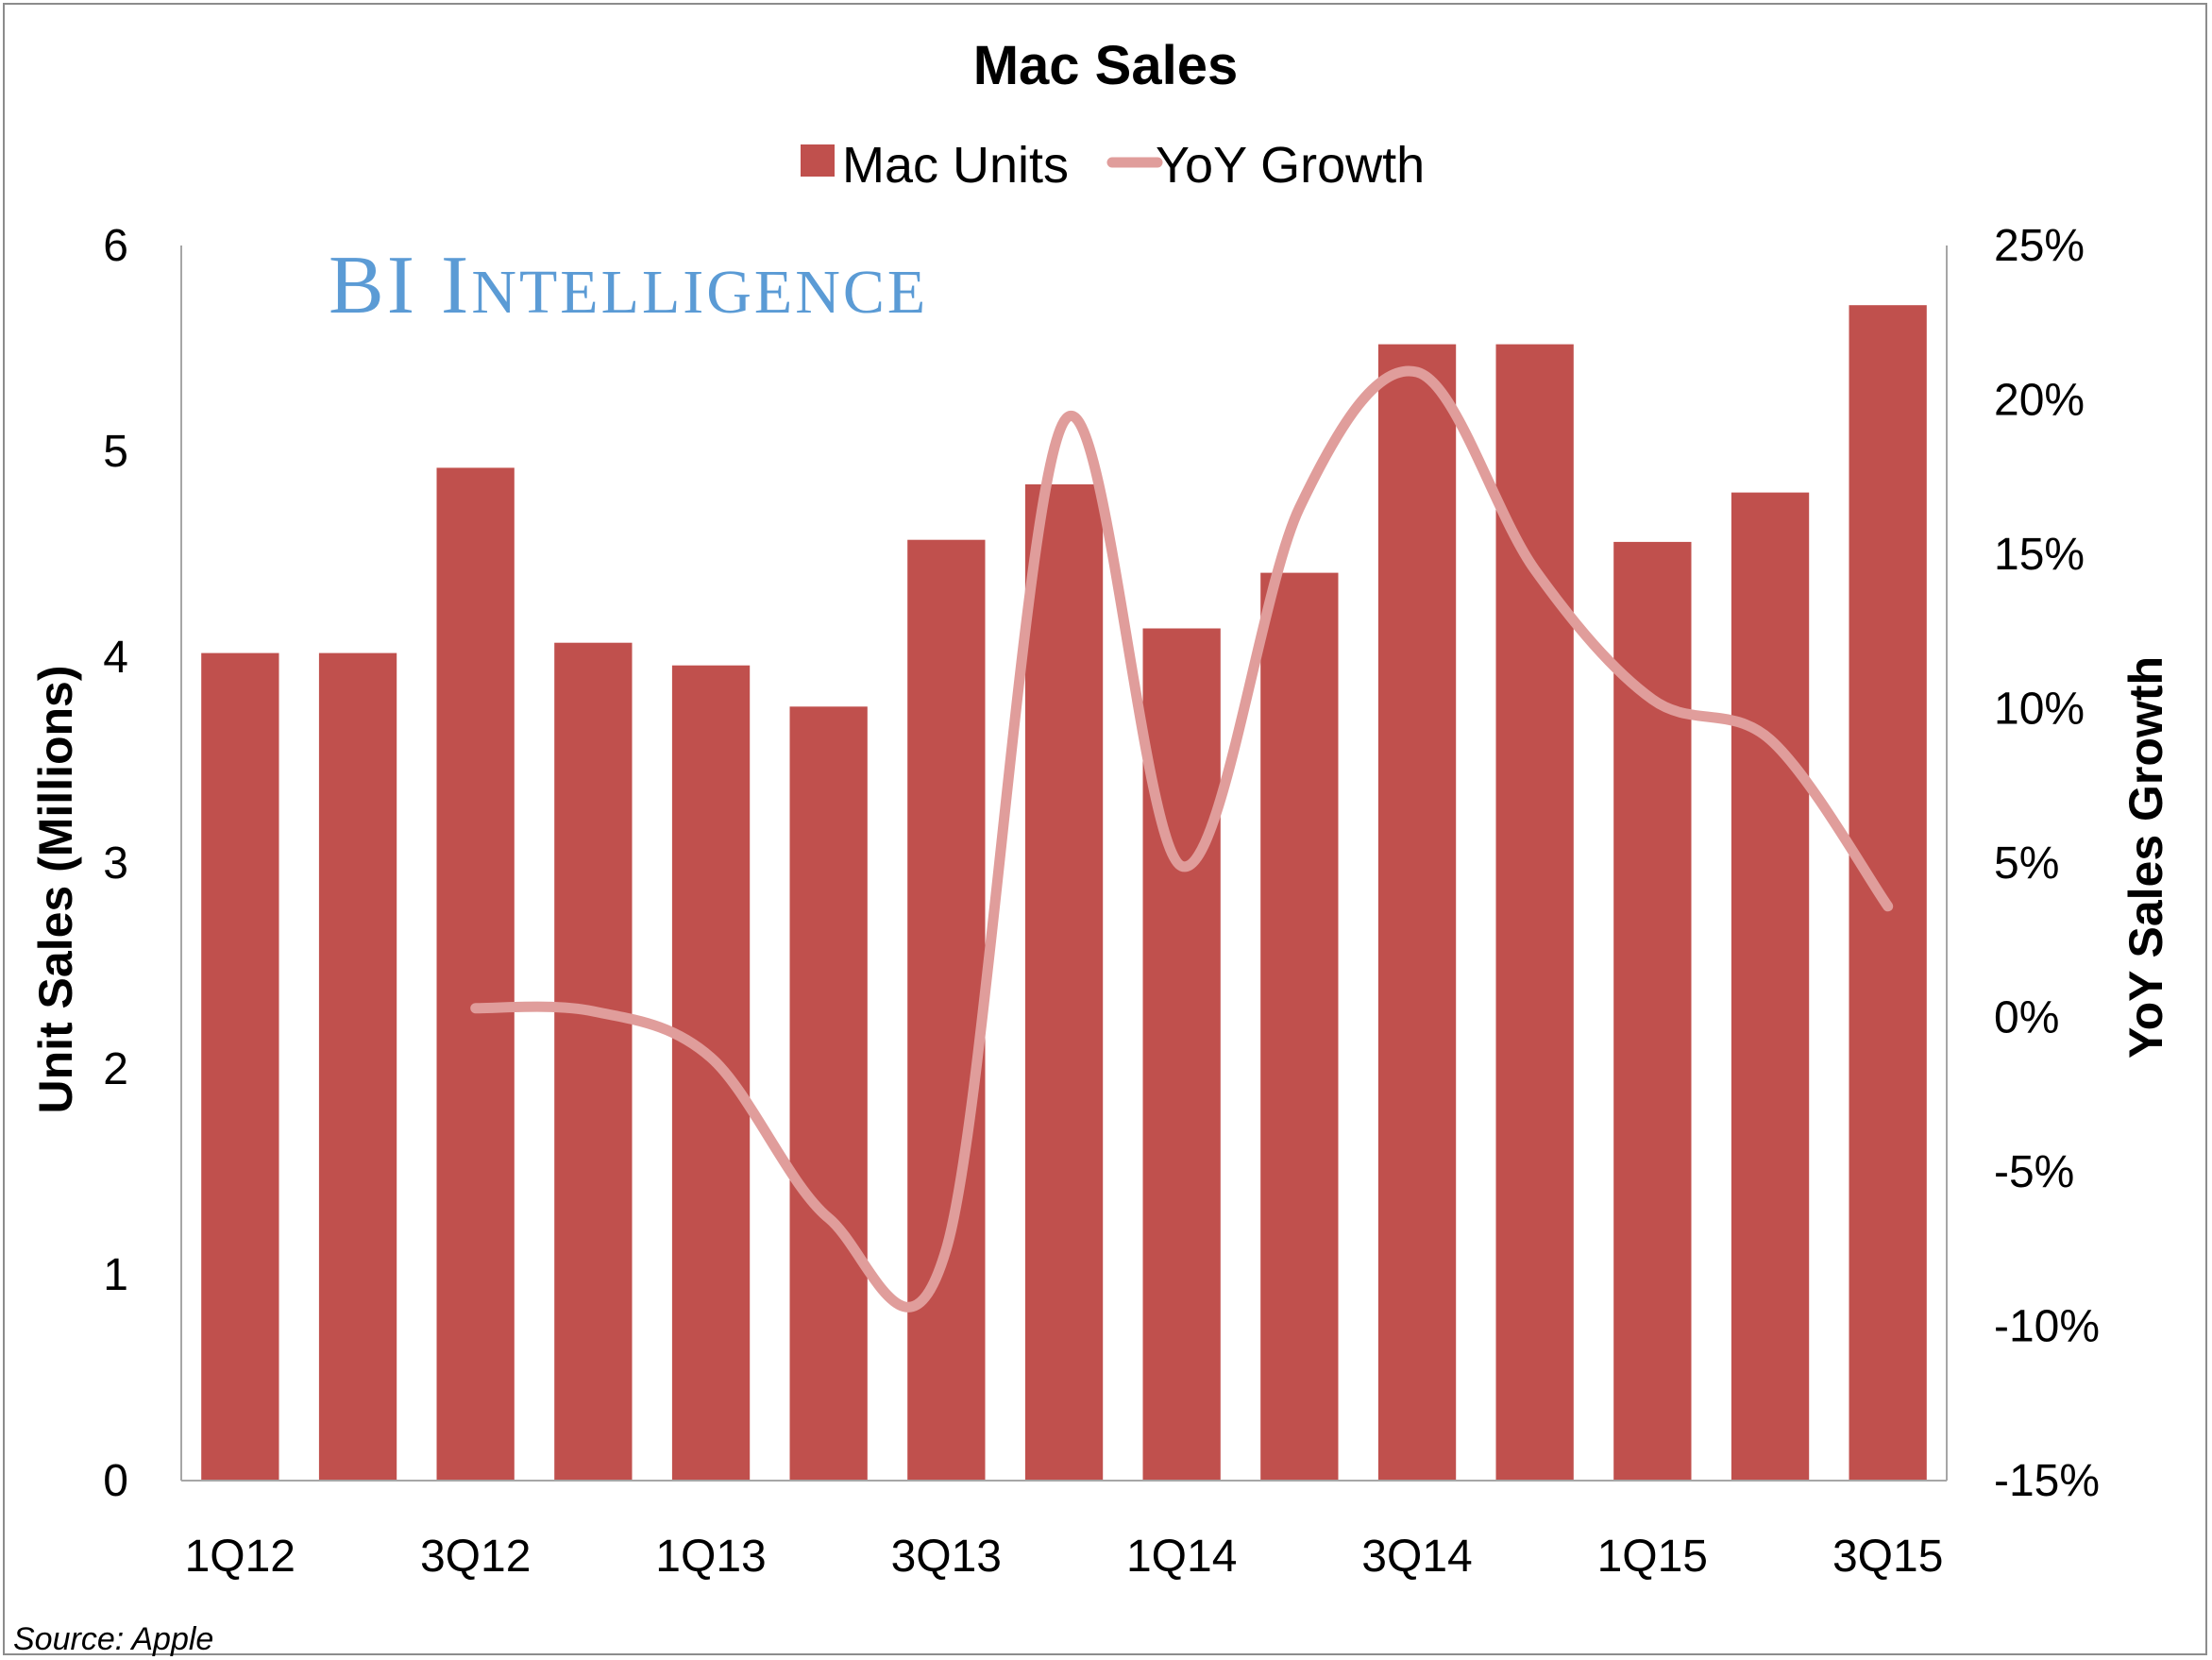 This screenshot has width=2212, height=1660. What do you see at coordinates (2039, 710) in the screenshot?
I see `y2-tick-label: 10%` at bounding box center [2039, 710].